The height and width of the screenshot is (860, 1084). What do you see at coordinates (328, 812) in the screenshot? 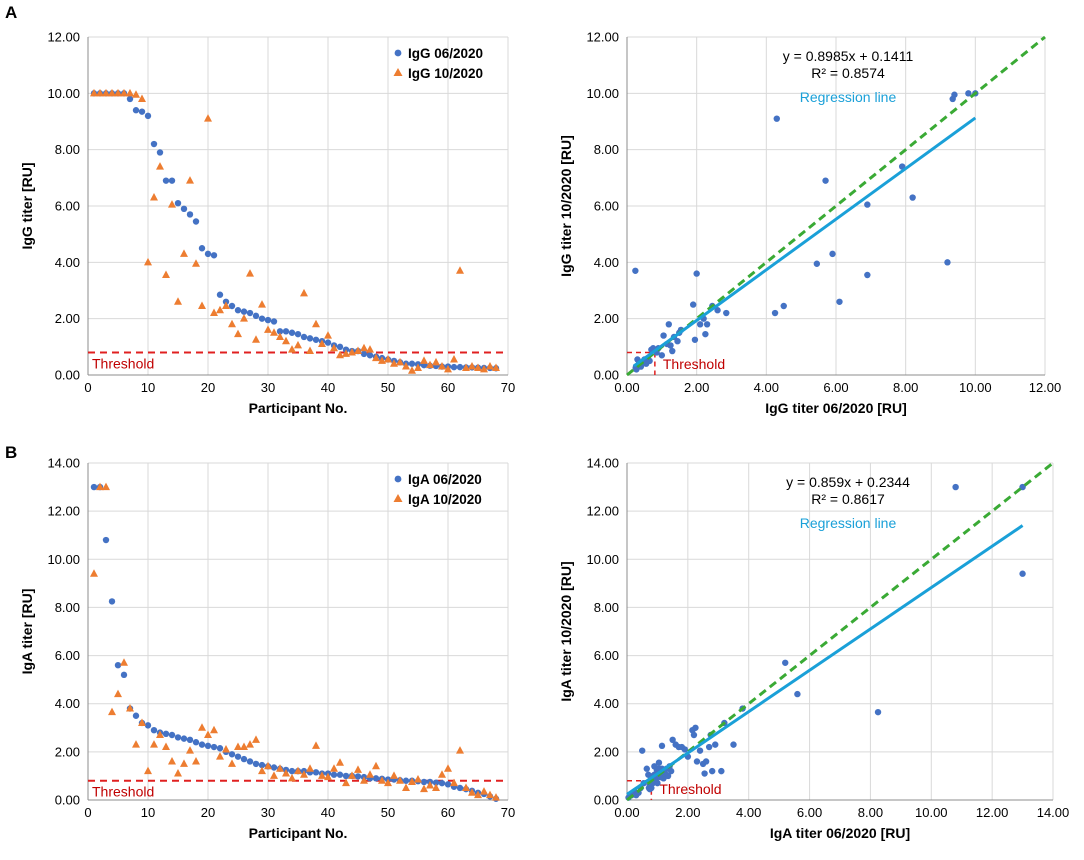
I see `x-tick-label: 40` at bounding box center [328, 812].